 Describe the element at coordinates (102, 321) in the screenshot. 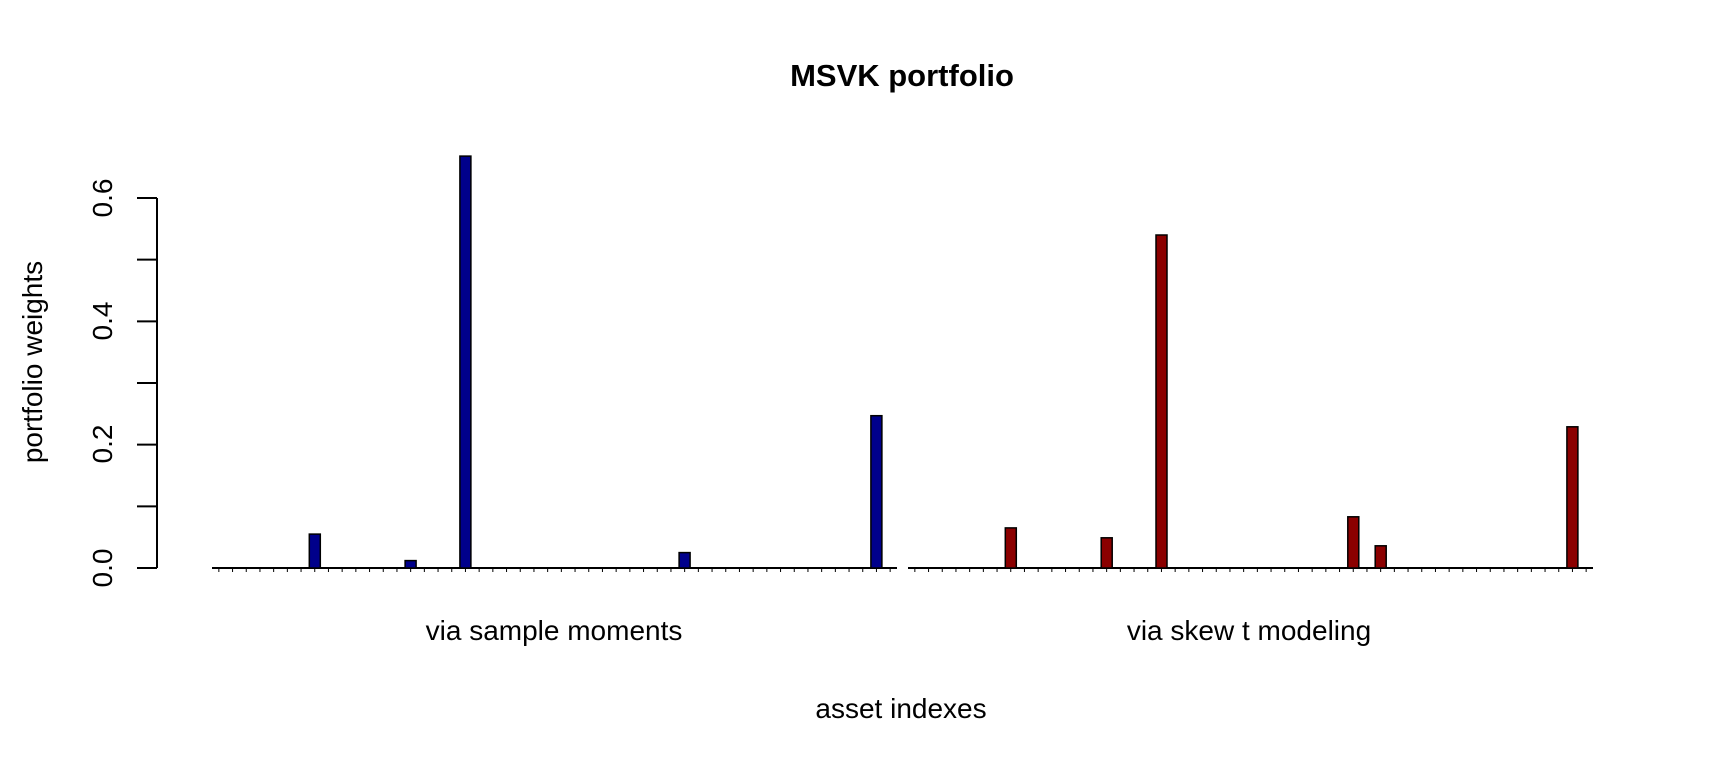

I see `y-tick-label-0.4: 0.4` at that location.